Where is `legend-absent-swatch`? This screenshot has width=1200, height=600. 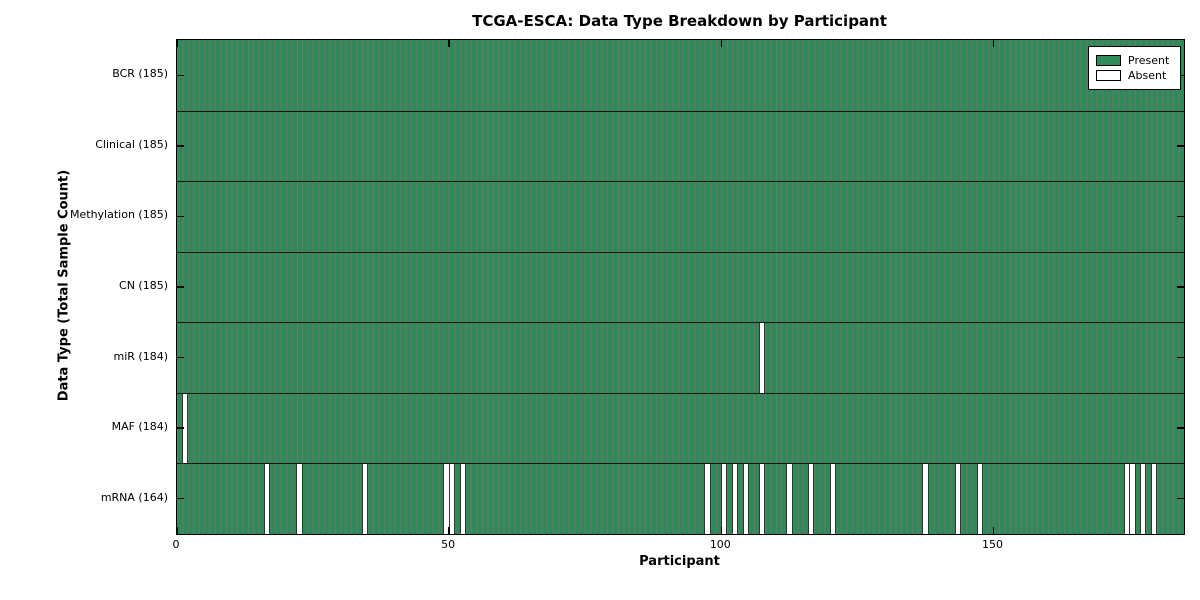
legend-absent-swatch is located at coordinates (1108, 75).